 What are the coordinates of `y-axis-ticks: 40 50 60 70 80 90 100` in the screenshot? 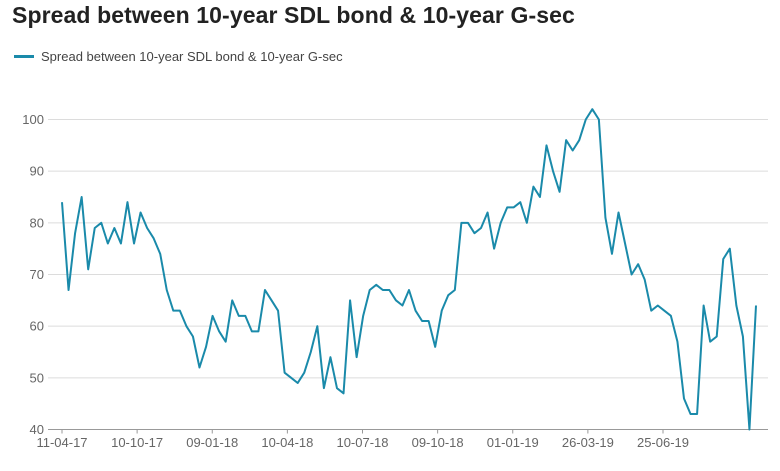 It's located at (33, 274).